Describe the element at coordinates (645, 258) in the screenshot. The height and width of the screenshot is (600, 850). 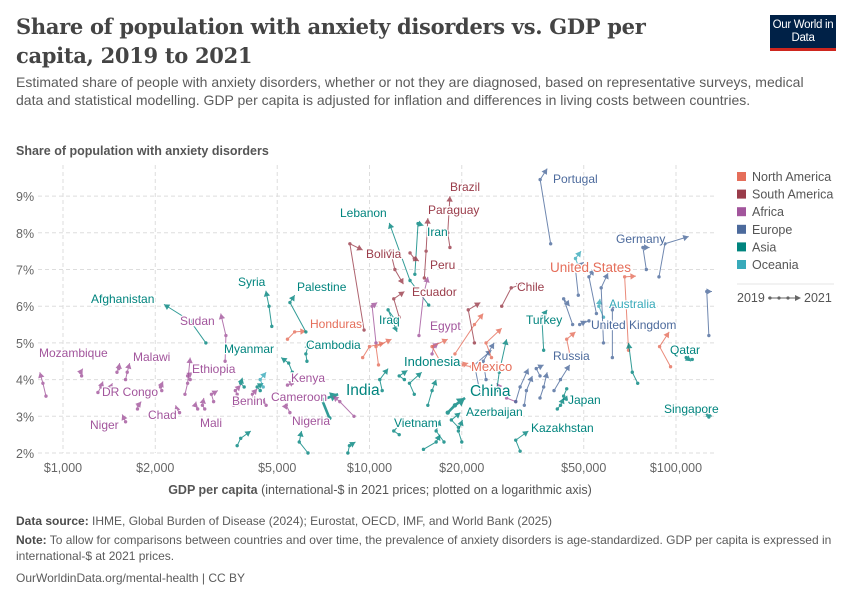
I see `arrow-germany` at that location.